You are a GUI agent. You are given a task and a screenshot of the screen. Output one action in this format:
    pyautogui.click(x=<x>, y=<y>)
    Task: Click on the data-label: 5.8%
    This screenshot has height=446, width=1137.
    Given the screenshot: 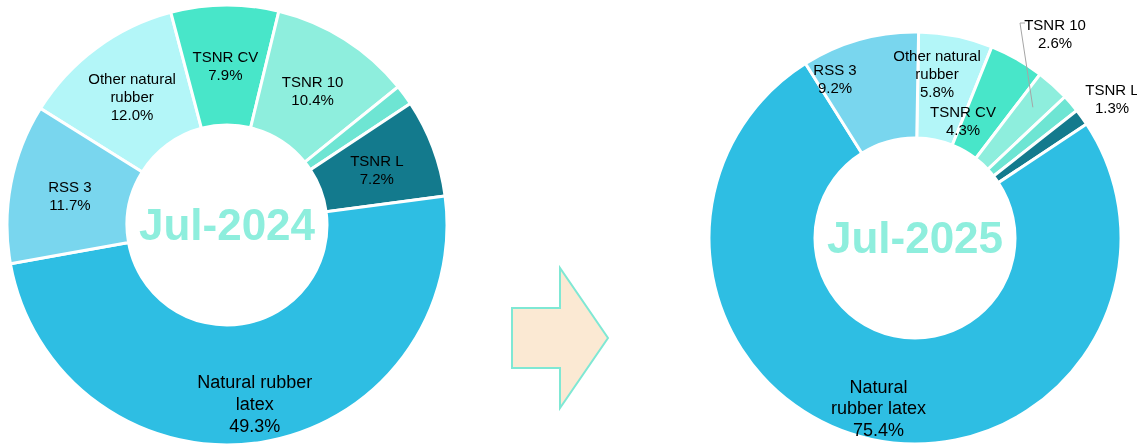 What is the action you would take?
    pyautogui.click(x=937, y=91)
    